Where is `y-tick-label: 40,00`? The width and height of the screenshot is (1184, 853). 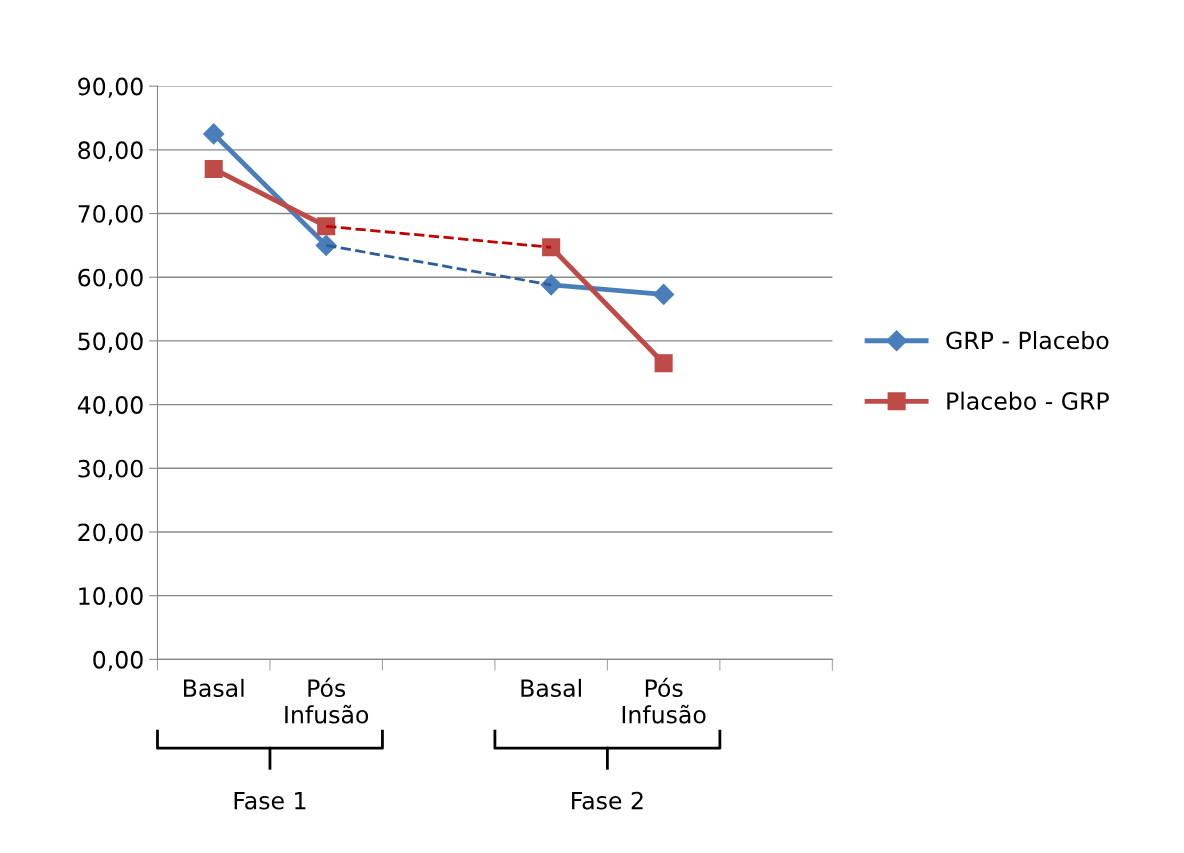
y-tick-label: 40,00 is located at coordinates (110, 406).